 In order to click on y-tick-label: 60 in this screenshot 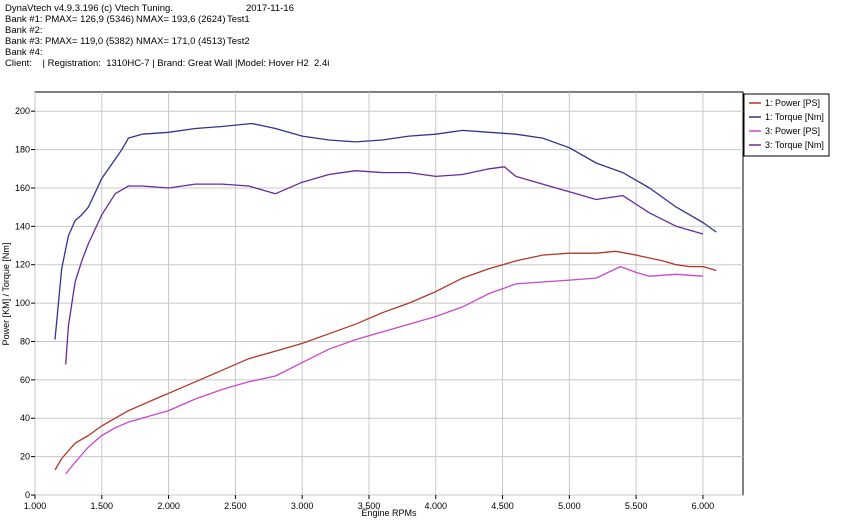, I will do `click(25, 380)`.